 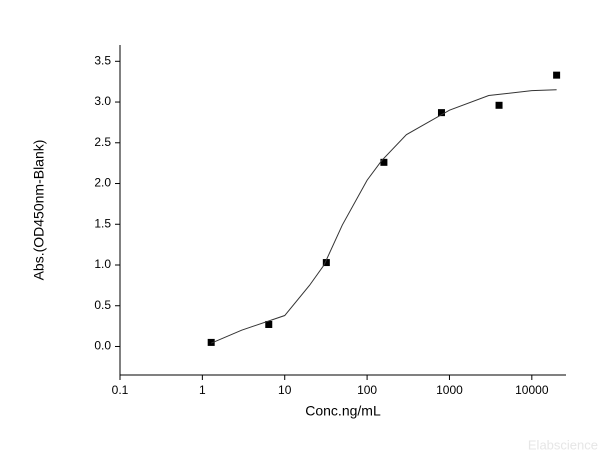 What do you see at coordinates (102, 346) in the screenshot?
I see `y-tick-label: 0.0` at bounding box center [102, 346].